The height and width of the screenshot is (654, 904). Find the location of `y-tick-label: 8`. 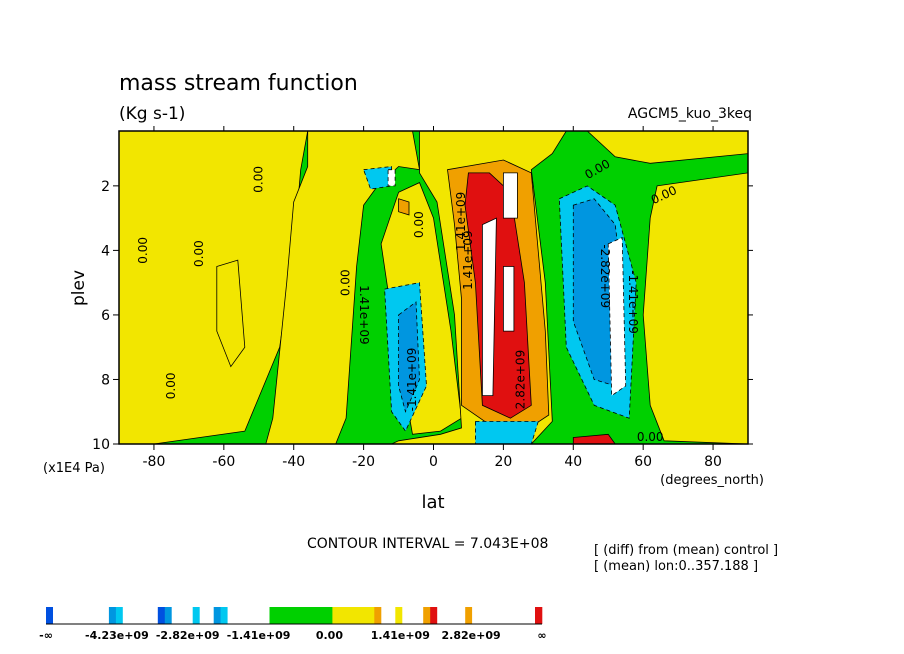

y-tick-label: 8 is located at coordinates (105, 380).